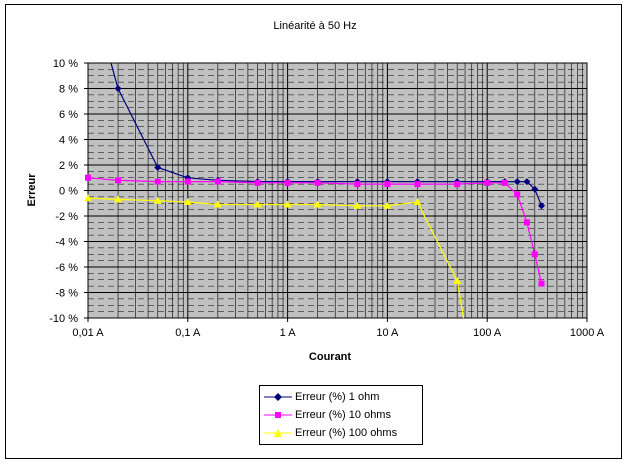 This screenshot has height=464, width=628. Describe the element at coordinates (330, 357) in the screenshot. I see `x-axis-label: Courant` at that location.